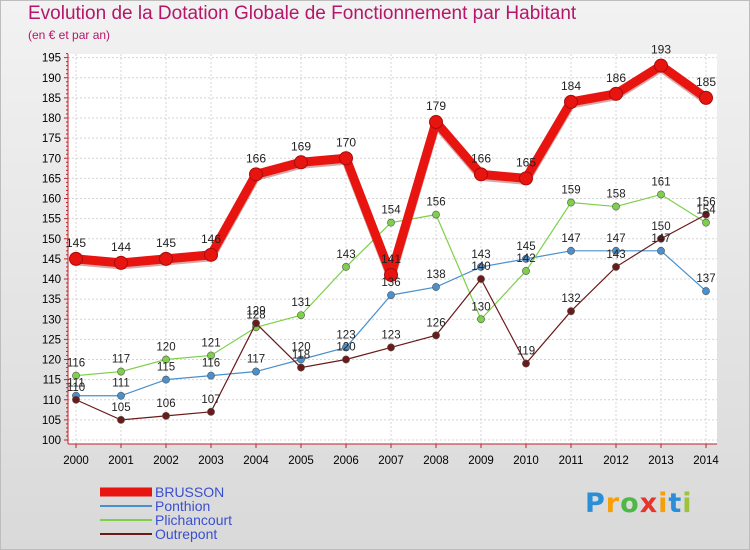  I want to click on y-tick-label: 175, so click(51, 139).